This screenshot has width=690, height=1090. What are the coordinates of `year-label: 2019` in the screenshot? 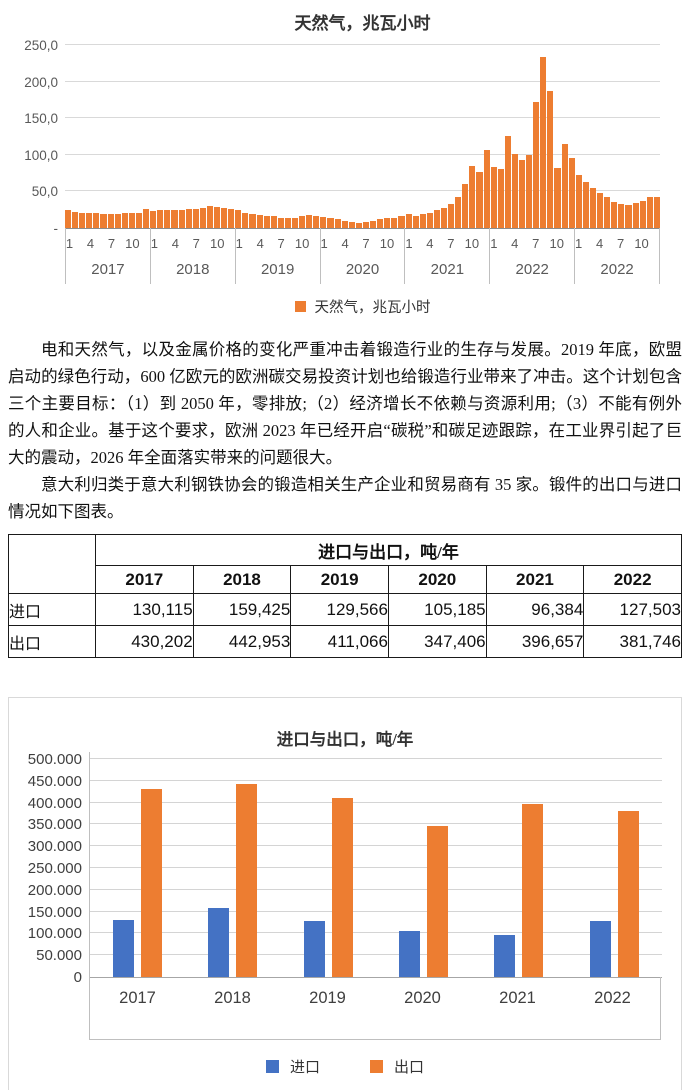 It's located at (327, 998).